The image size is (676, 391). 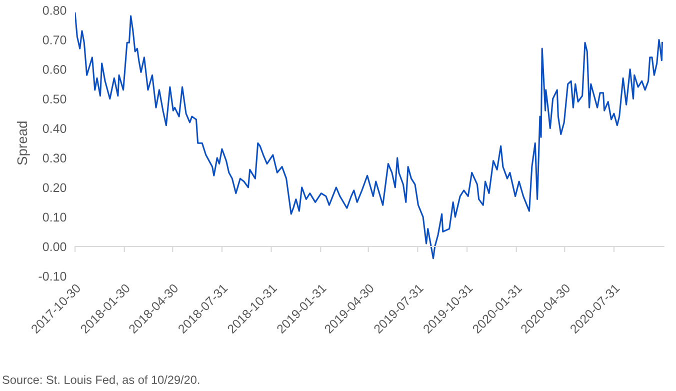 What do you see at coordinates (54, 40) in the screenshot?
I see `y-tick-label: 0.70` at bounding box center [54, 40].